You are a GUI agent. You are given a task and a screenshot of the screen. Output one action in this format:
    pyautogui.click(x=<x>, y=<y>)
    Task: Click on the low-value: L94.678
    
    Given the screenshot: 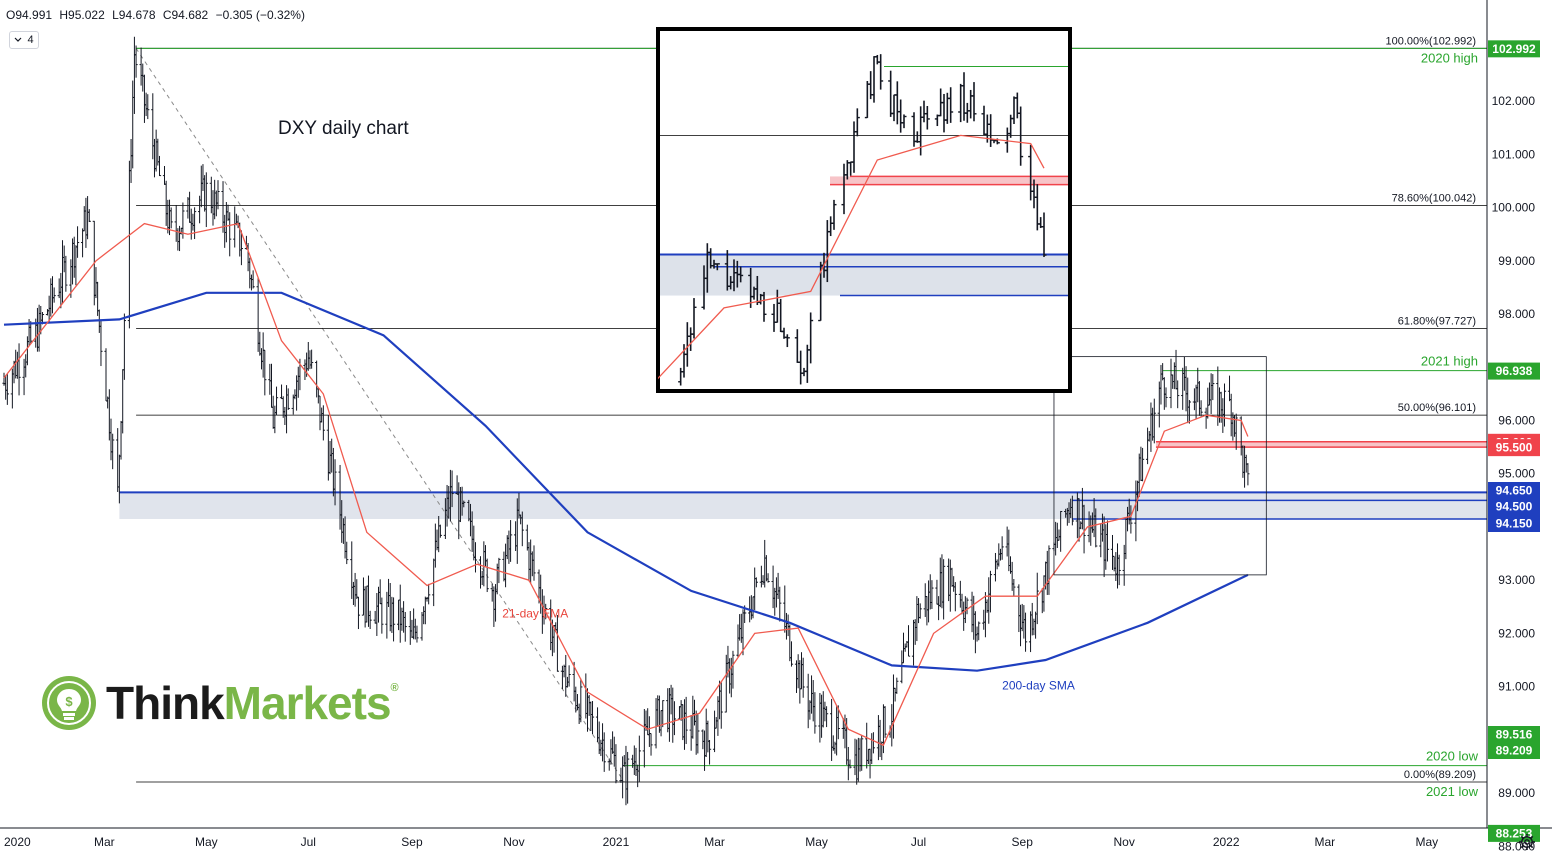 What is the action you would take?
    pyautogui.click(x=134, y=15)
    